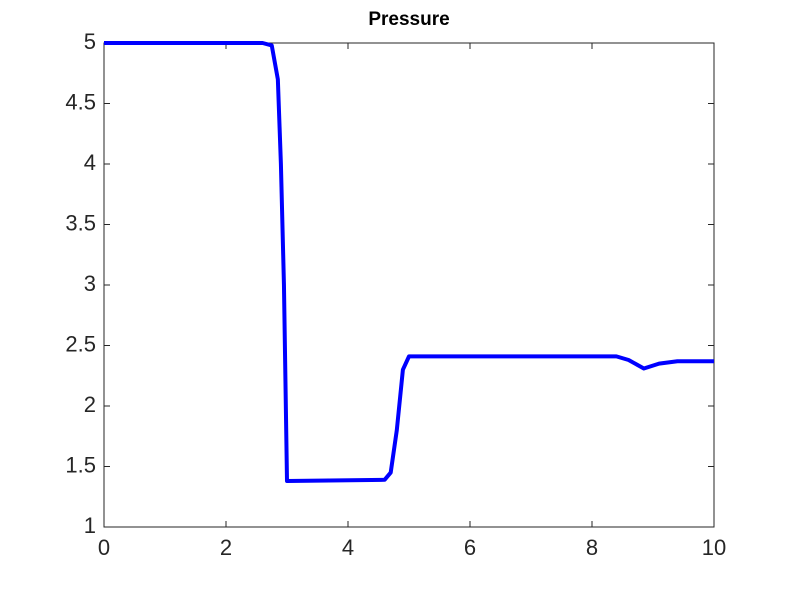 The width and height of the screenshot is (789, 592). Describe the element at coordinates (226, 547) in the screenshot. I see `x-tick-label: 2` at that location.